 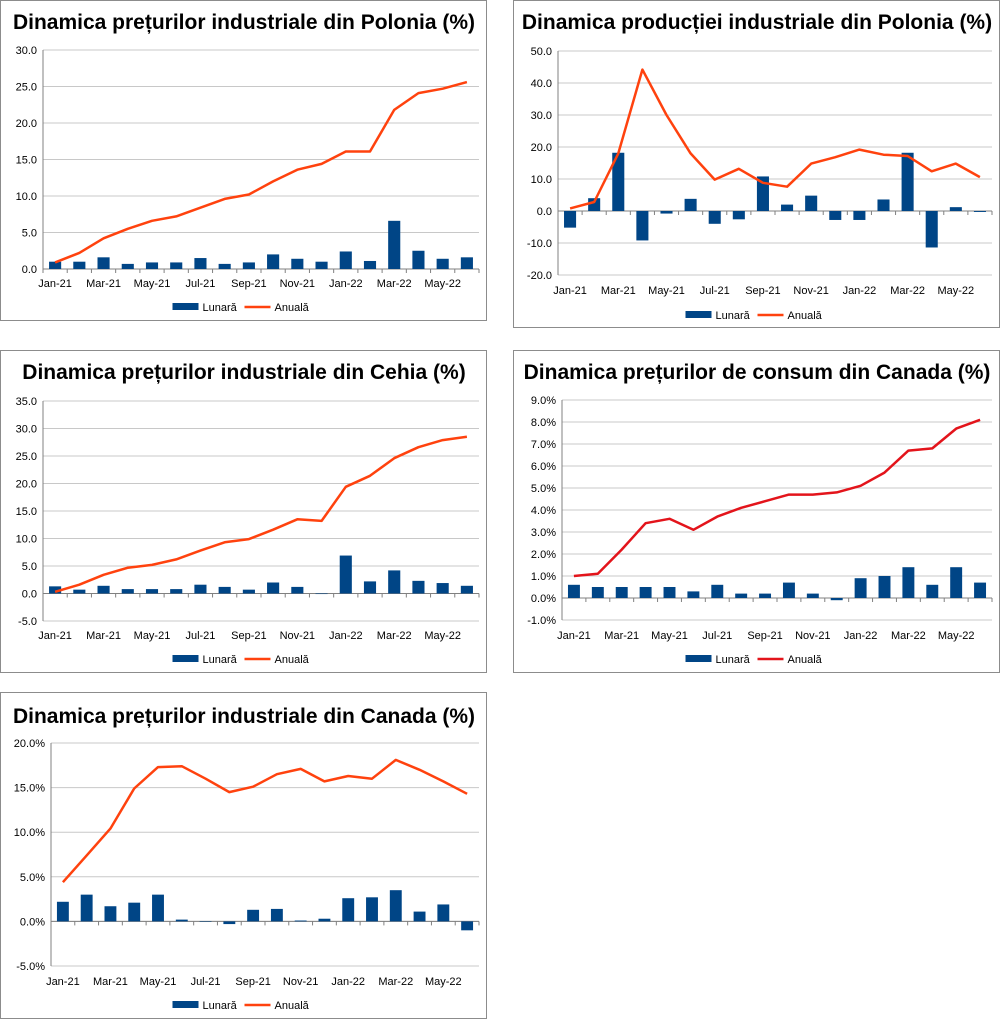 What do you see at coordinates (26, 161) in the screenshot?
I see `y-tick-label: 15.0` at bounding box center [26, 161].